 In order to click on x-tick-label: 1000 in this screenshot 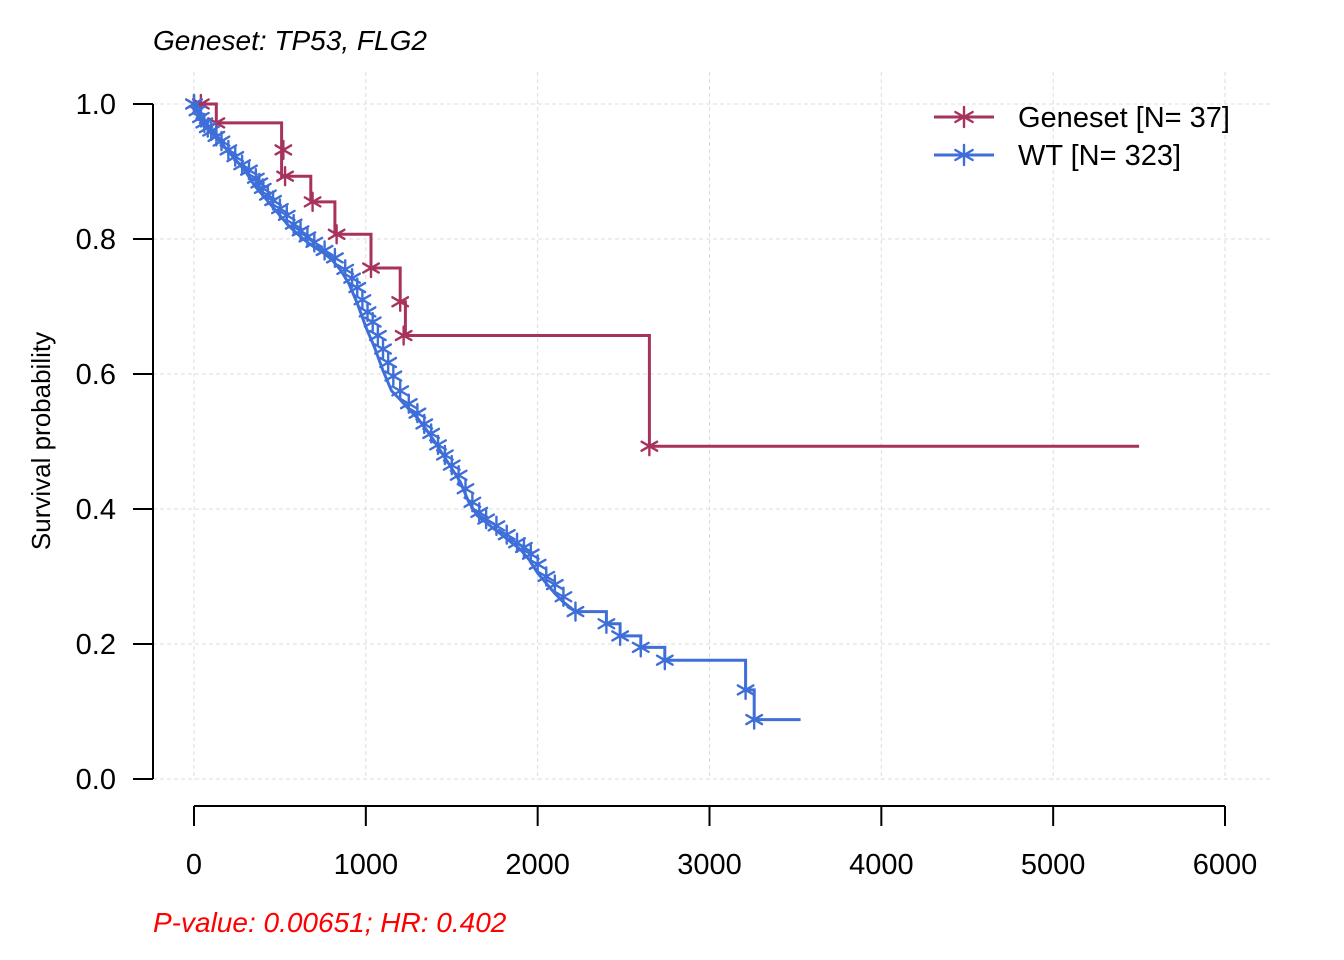, I will do `click(366, 865)`.